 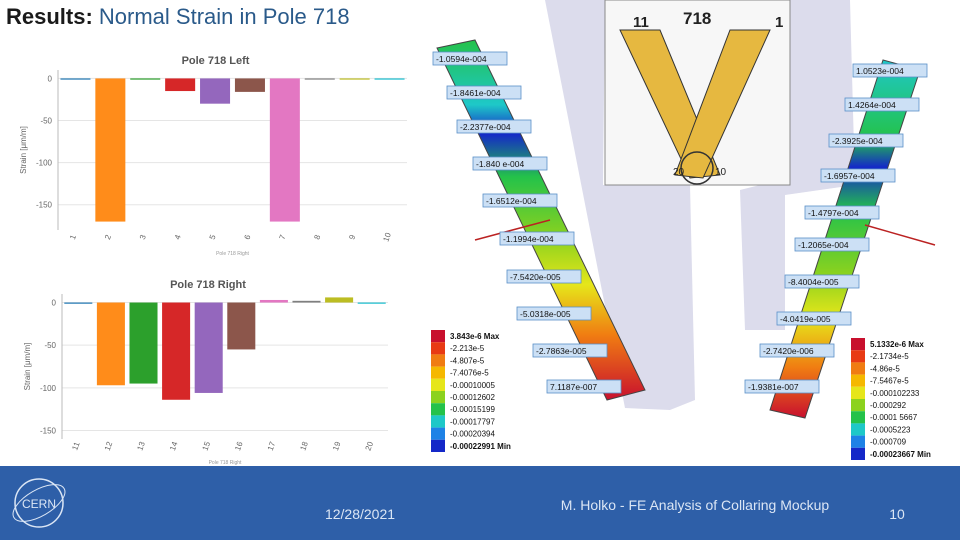 I want to click on probe-value: -1.9381e-007, so click(x=773, y=387).